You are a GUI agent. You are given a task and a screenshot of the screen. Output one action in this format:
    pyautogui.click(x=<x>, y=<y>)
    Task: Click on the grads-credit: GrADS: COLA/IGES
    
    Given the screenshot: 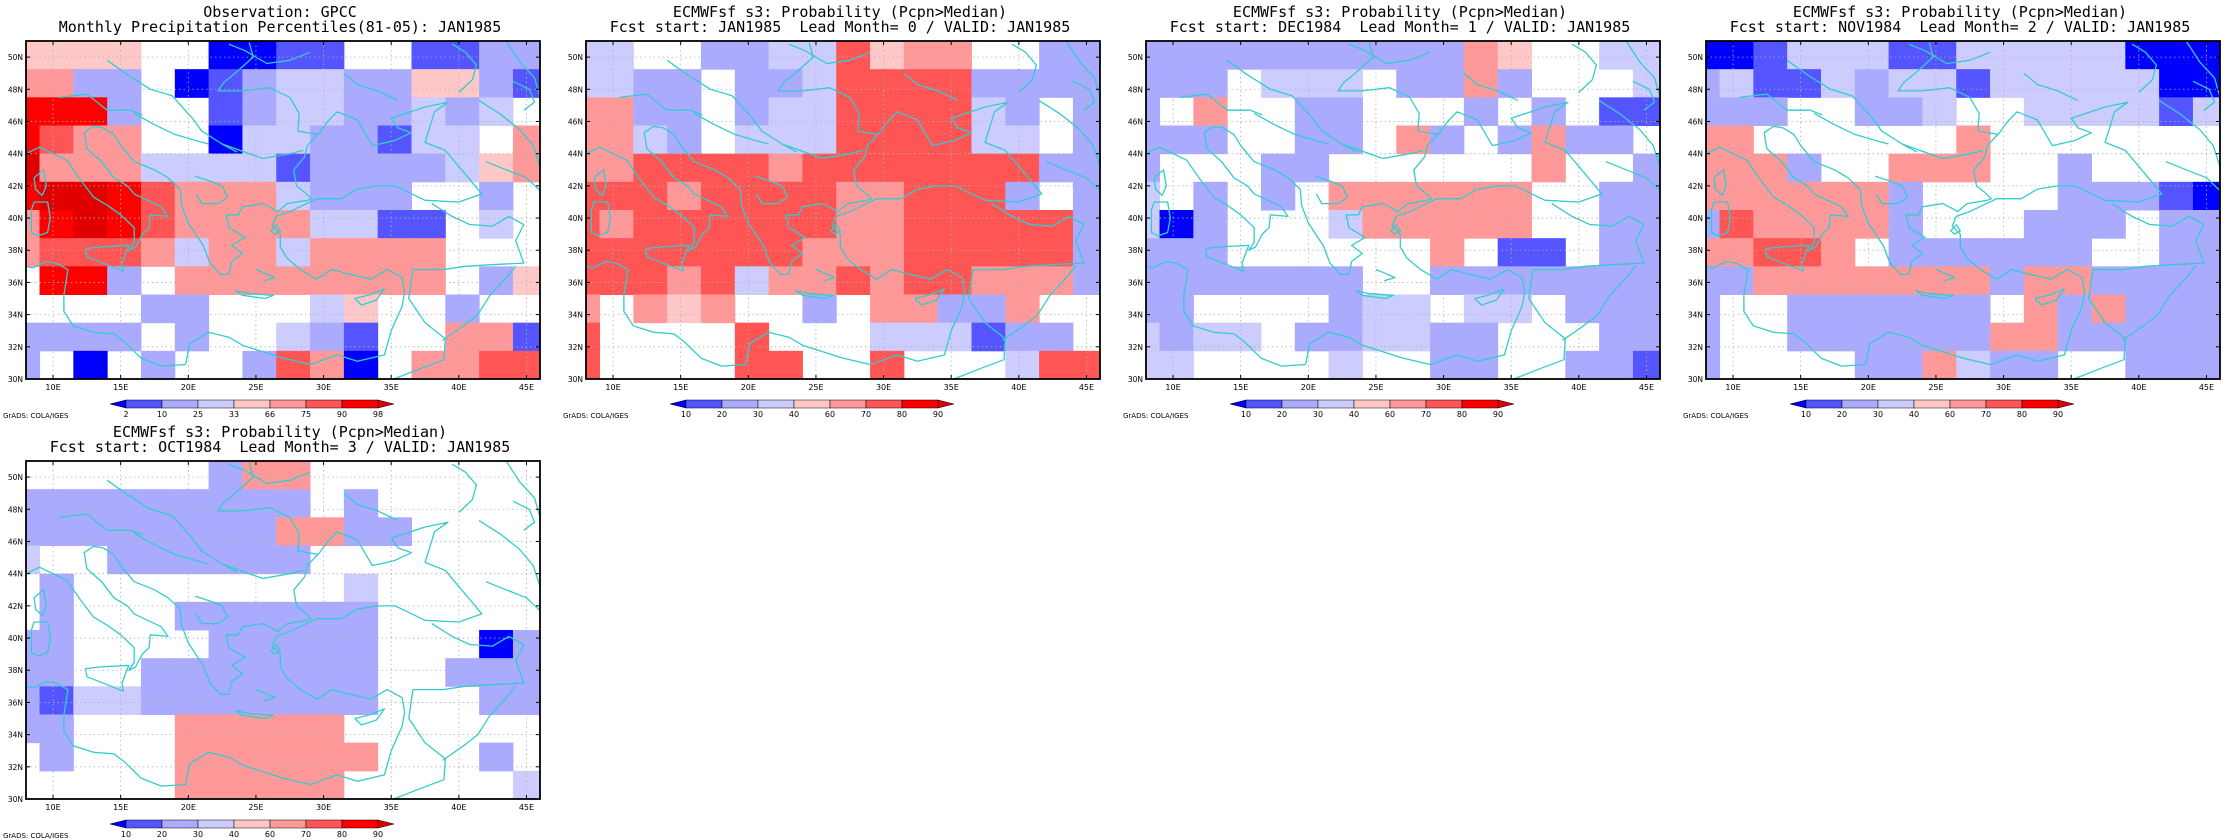 What is the action you would take?
    pyautogui.click(x=1156, y=416)
    